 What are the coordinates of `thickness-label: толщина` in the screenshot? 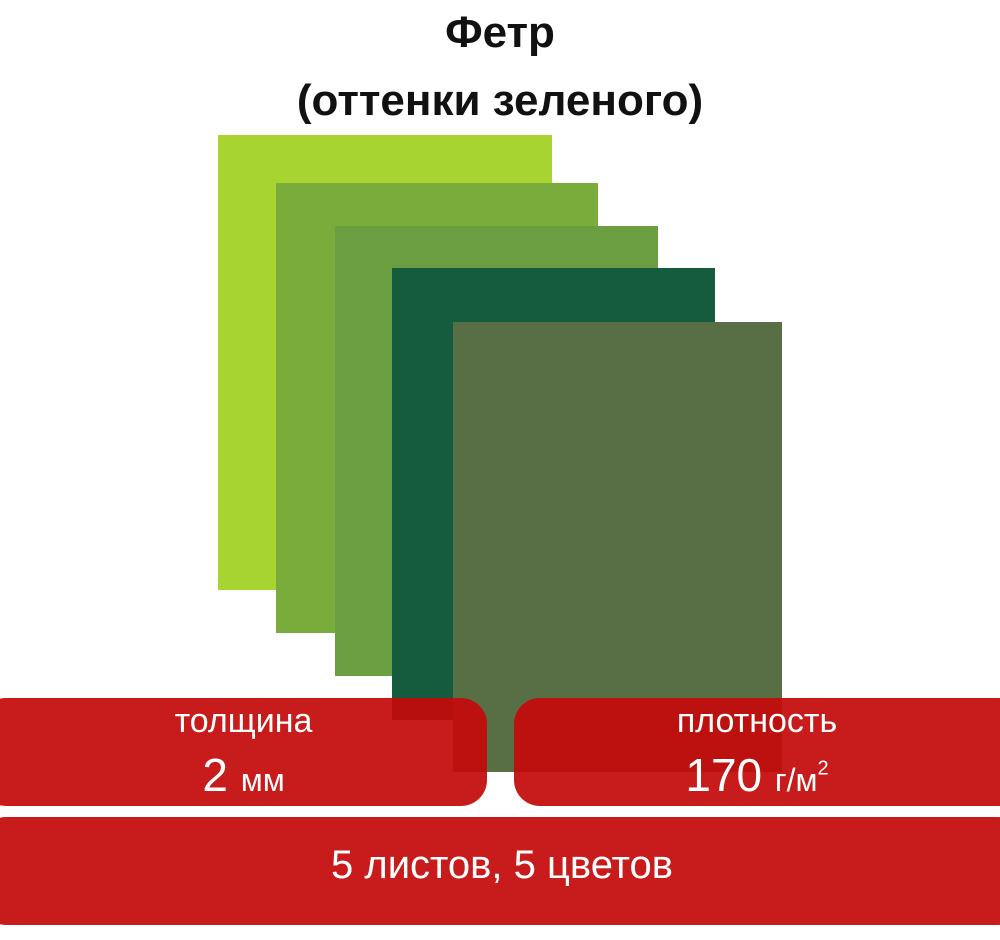 It's located at (243, 721).